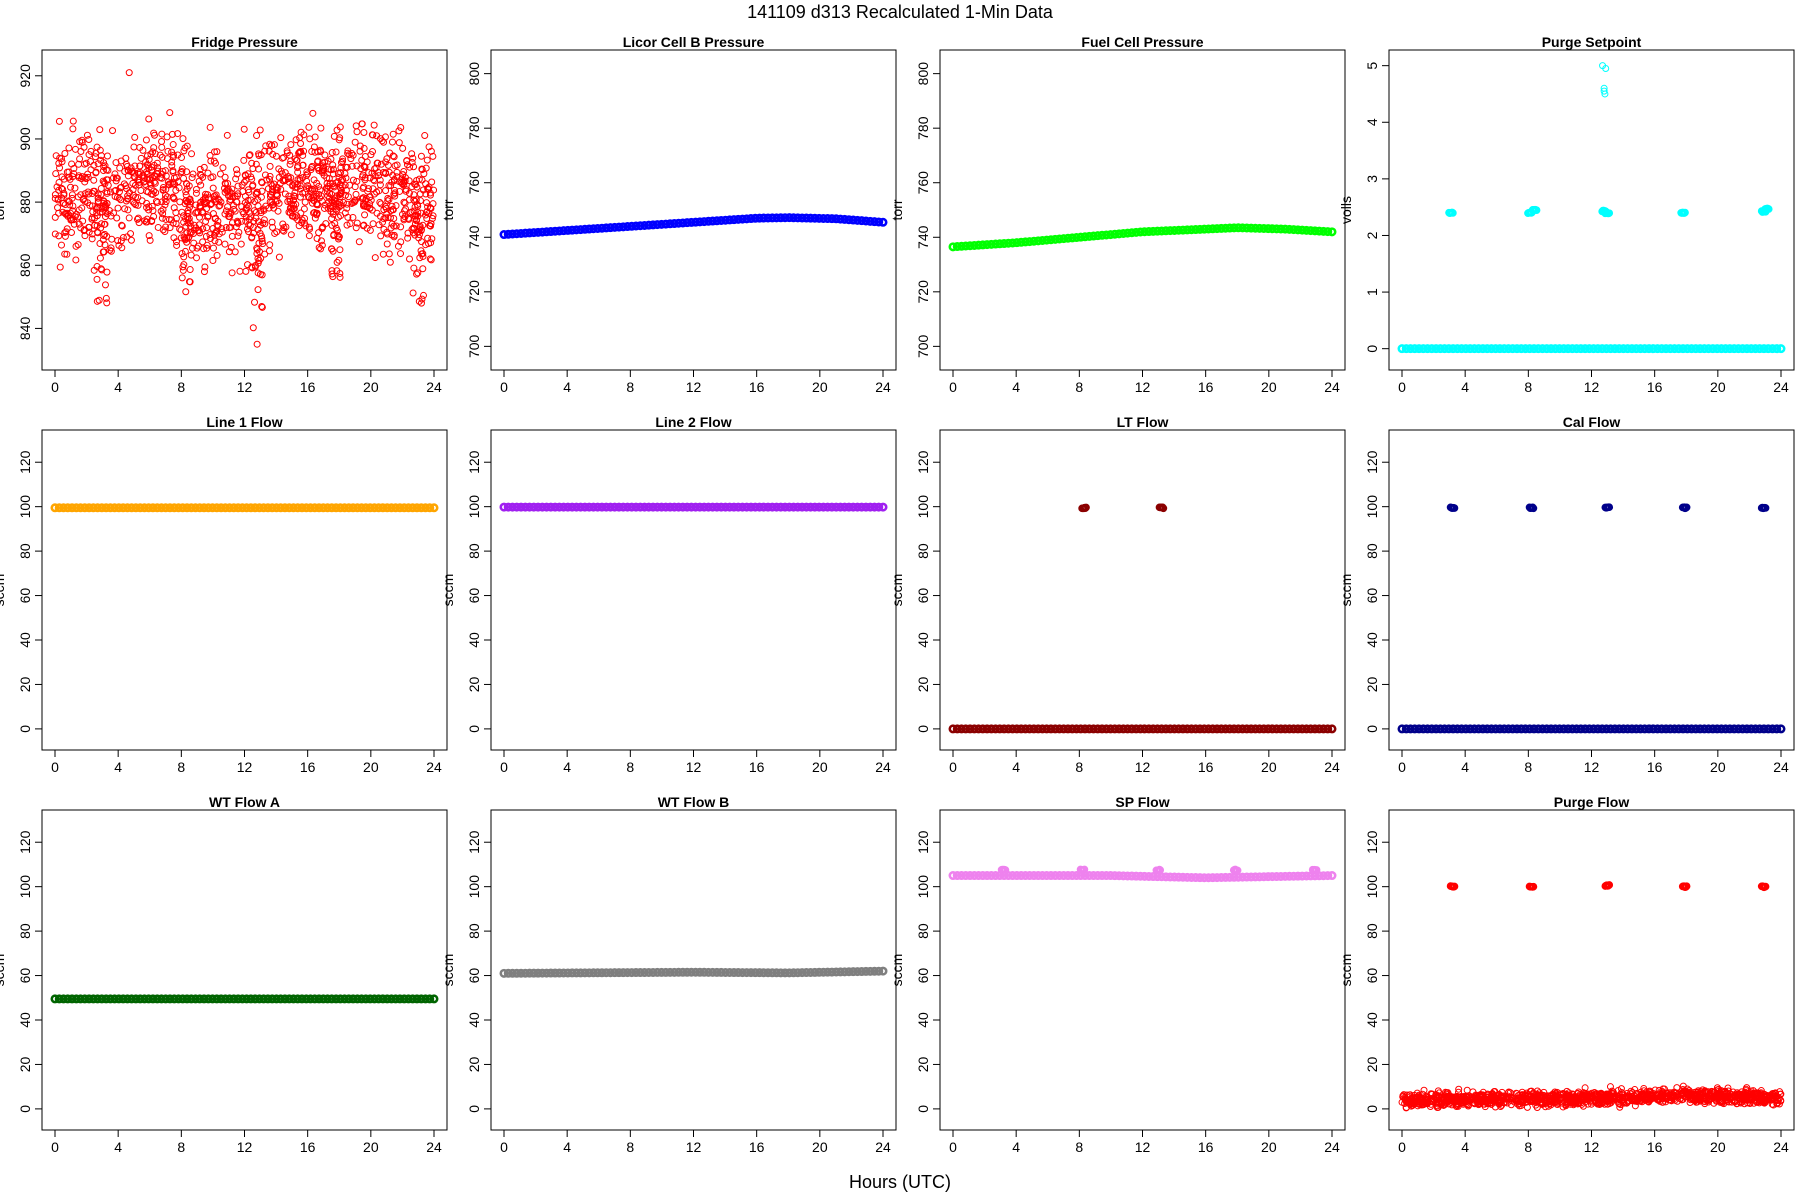 Image resolution: width=1800 pixels, height=1200 pixels. Describe the element at coordinates (1206, 387) in the screenshot. I see `x-tick-label: 16` at that location.